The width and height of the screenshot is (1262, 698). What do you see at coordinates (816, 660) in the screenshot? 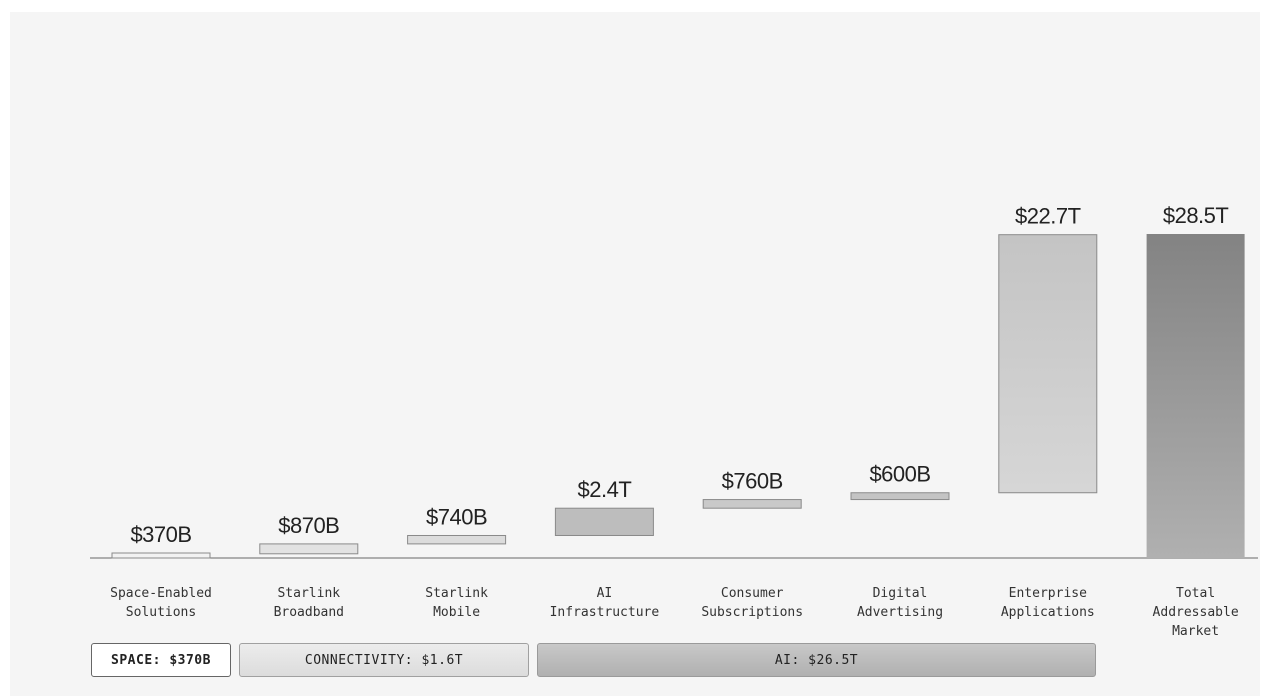
I see `group-ai-label: AI: $26.5T` at bounding box center [816, 660].